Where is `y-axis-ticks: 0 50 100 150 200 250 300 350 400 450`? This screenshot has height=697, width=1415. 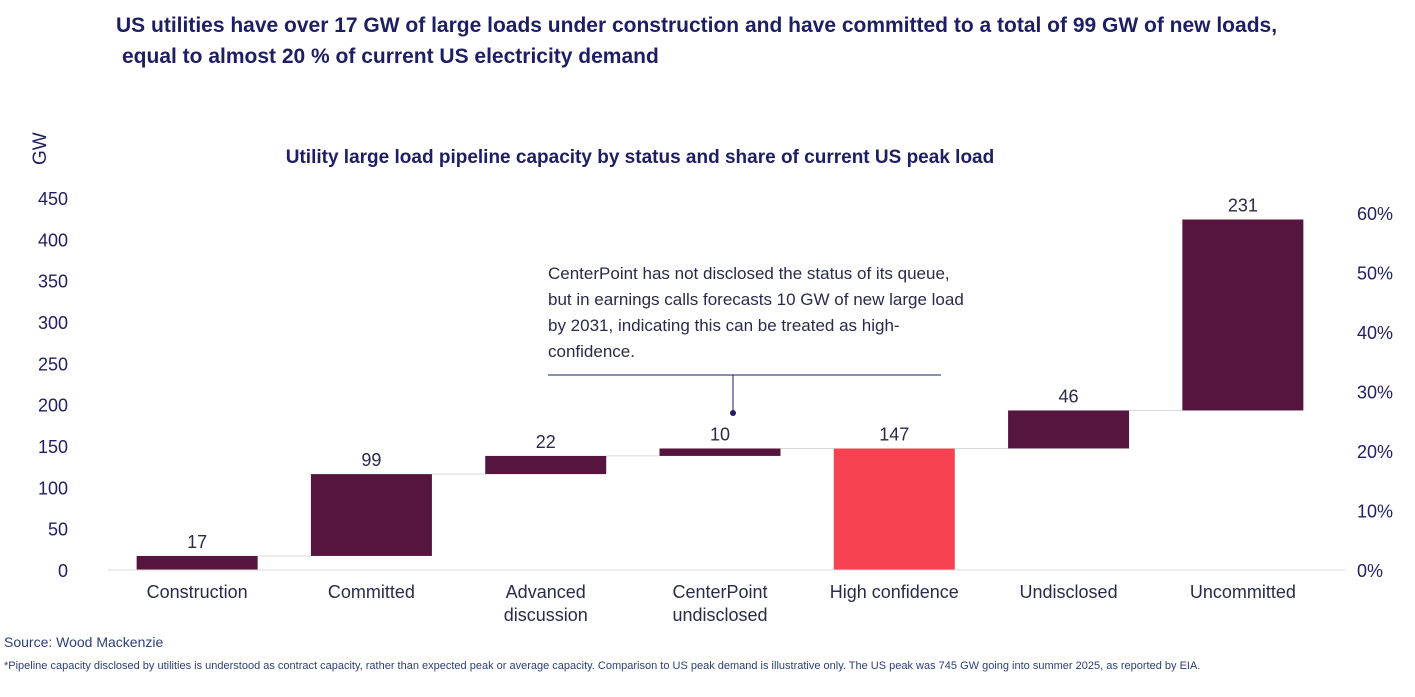 y-axis-ticks: 0 50 100 150 200 250 300 350 400 450 is located at coordinates (53, 385).